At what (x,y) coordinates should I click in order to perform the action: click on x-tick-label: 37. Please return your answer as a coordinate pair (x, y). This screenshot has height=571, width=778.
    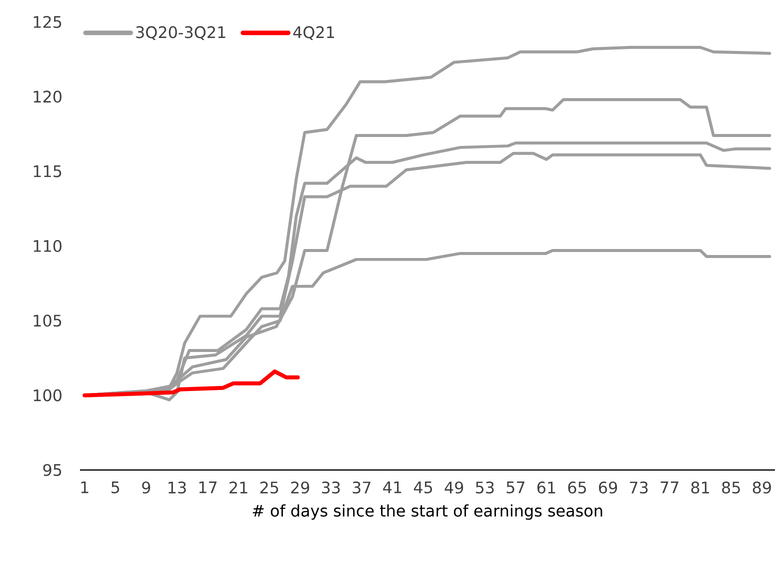
    Looking at the image, I should click on (361, 487).